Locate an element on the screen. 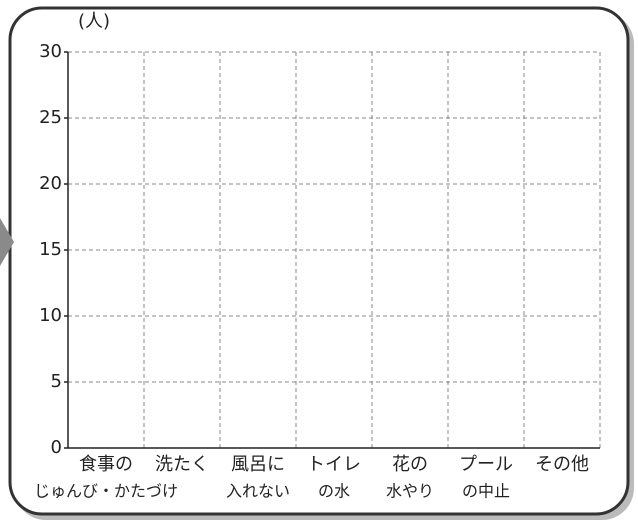 This screenshot has height=525, width=638. y-tick-label: 25 is located at coordinates (50, 117).